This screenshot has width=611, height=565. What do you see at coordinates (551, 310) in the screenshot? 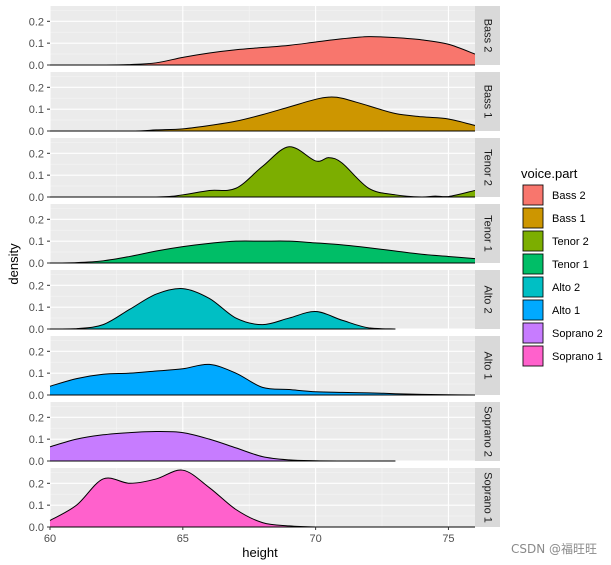
I see `legend-item-alto-1: Alto 1` at bounding box center [551, 310].